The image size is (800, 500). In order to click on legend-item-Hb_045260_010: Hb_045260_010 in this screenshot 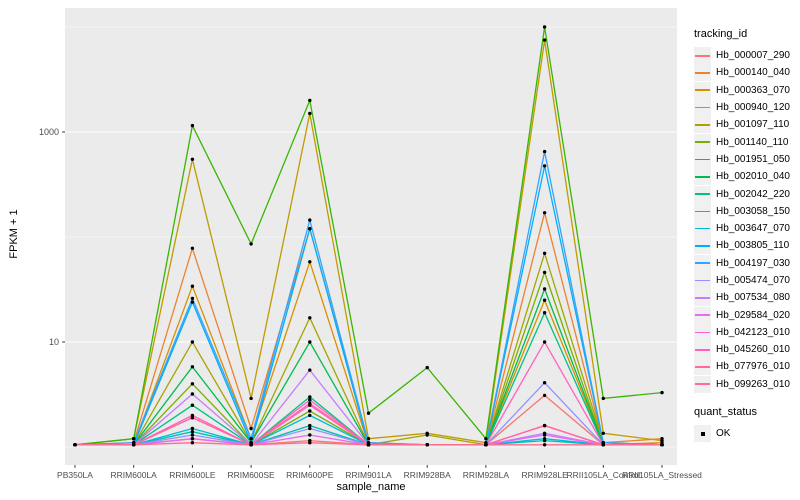, I will do `click(747, 350)`.